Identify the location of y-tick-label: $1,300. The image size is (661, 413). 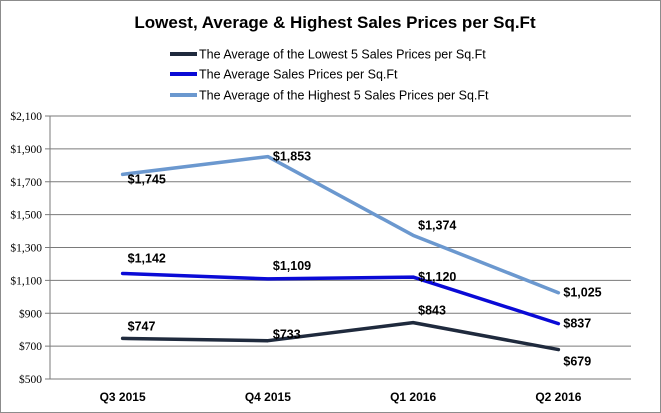
(26, 248).